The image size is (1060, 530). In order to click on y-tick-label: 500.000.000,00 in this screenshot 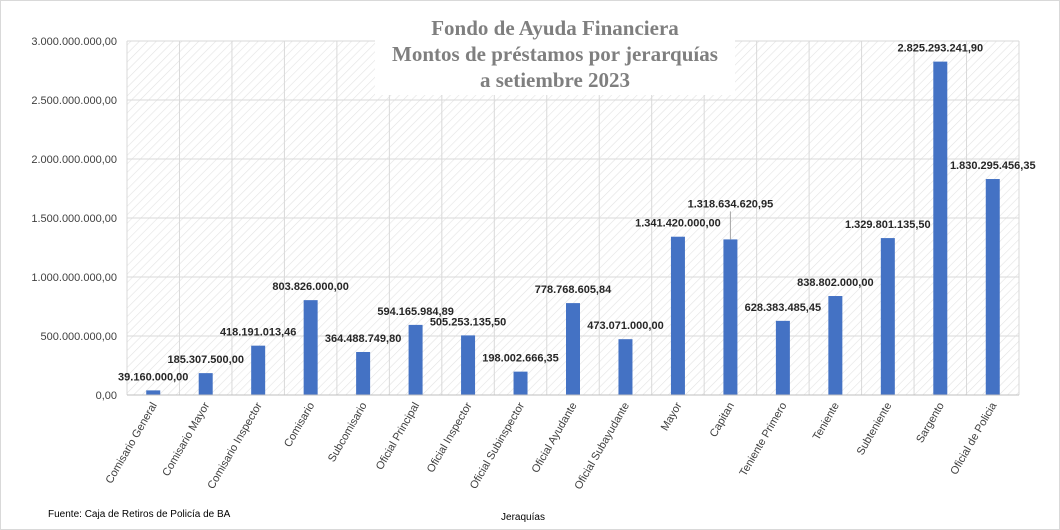, I will do `click(79, 337)`.